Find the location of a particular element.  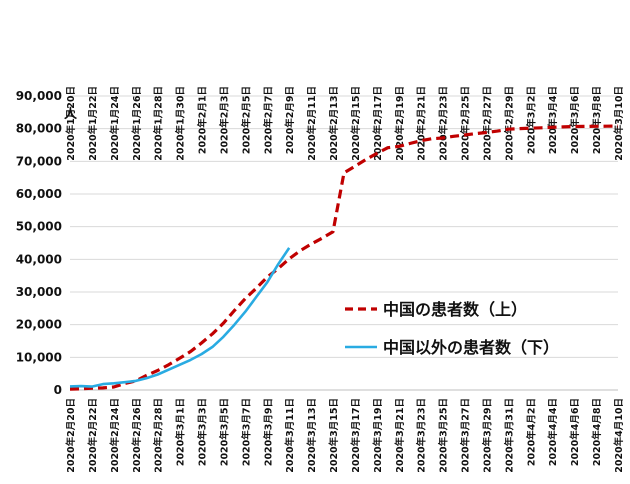

x-tick-label-top: 2020年2月15日 is located at coordinates (356, 123).